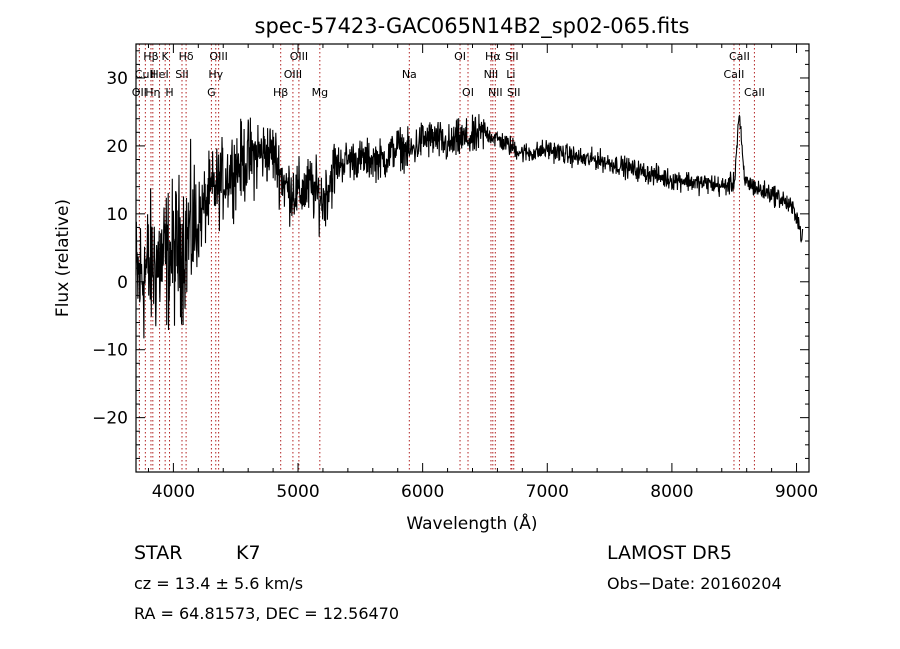 This screenshot has height=649, width=900. Describe the element at coordinates (493, 56) in the screenshot. I see `spectral-line-label: Hα` at that location.